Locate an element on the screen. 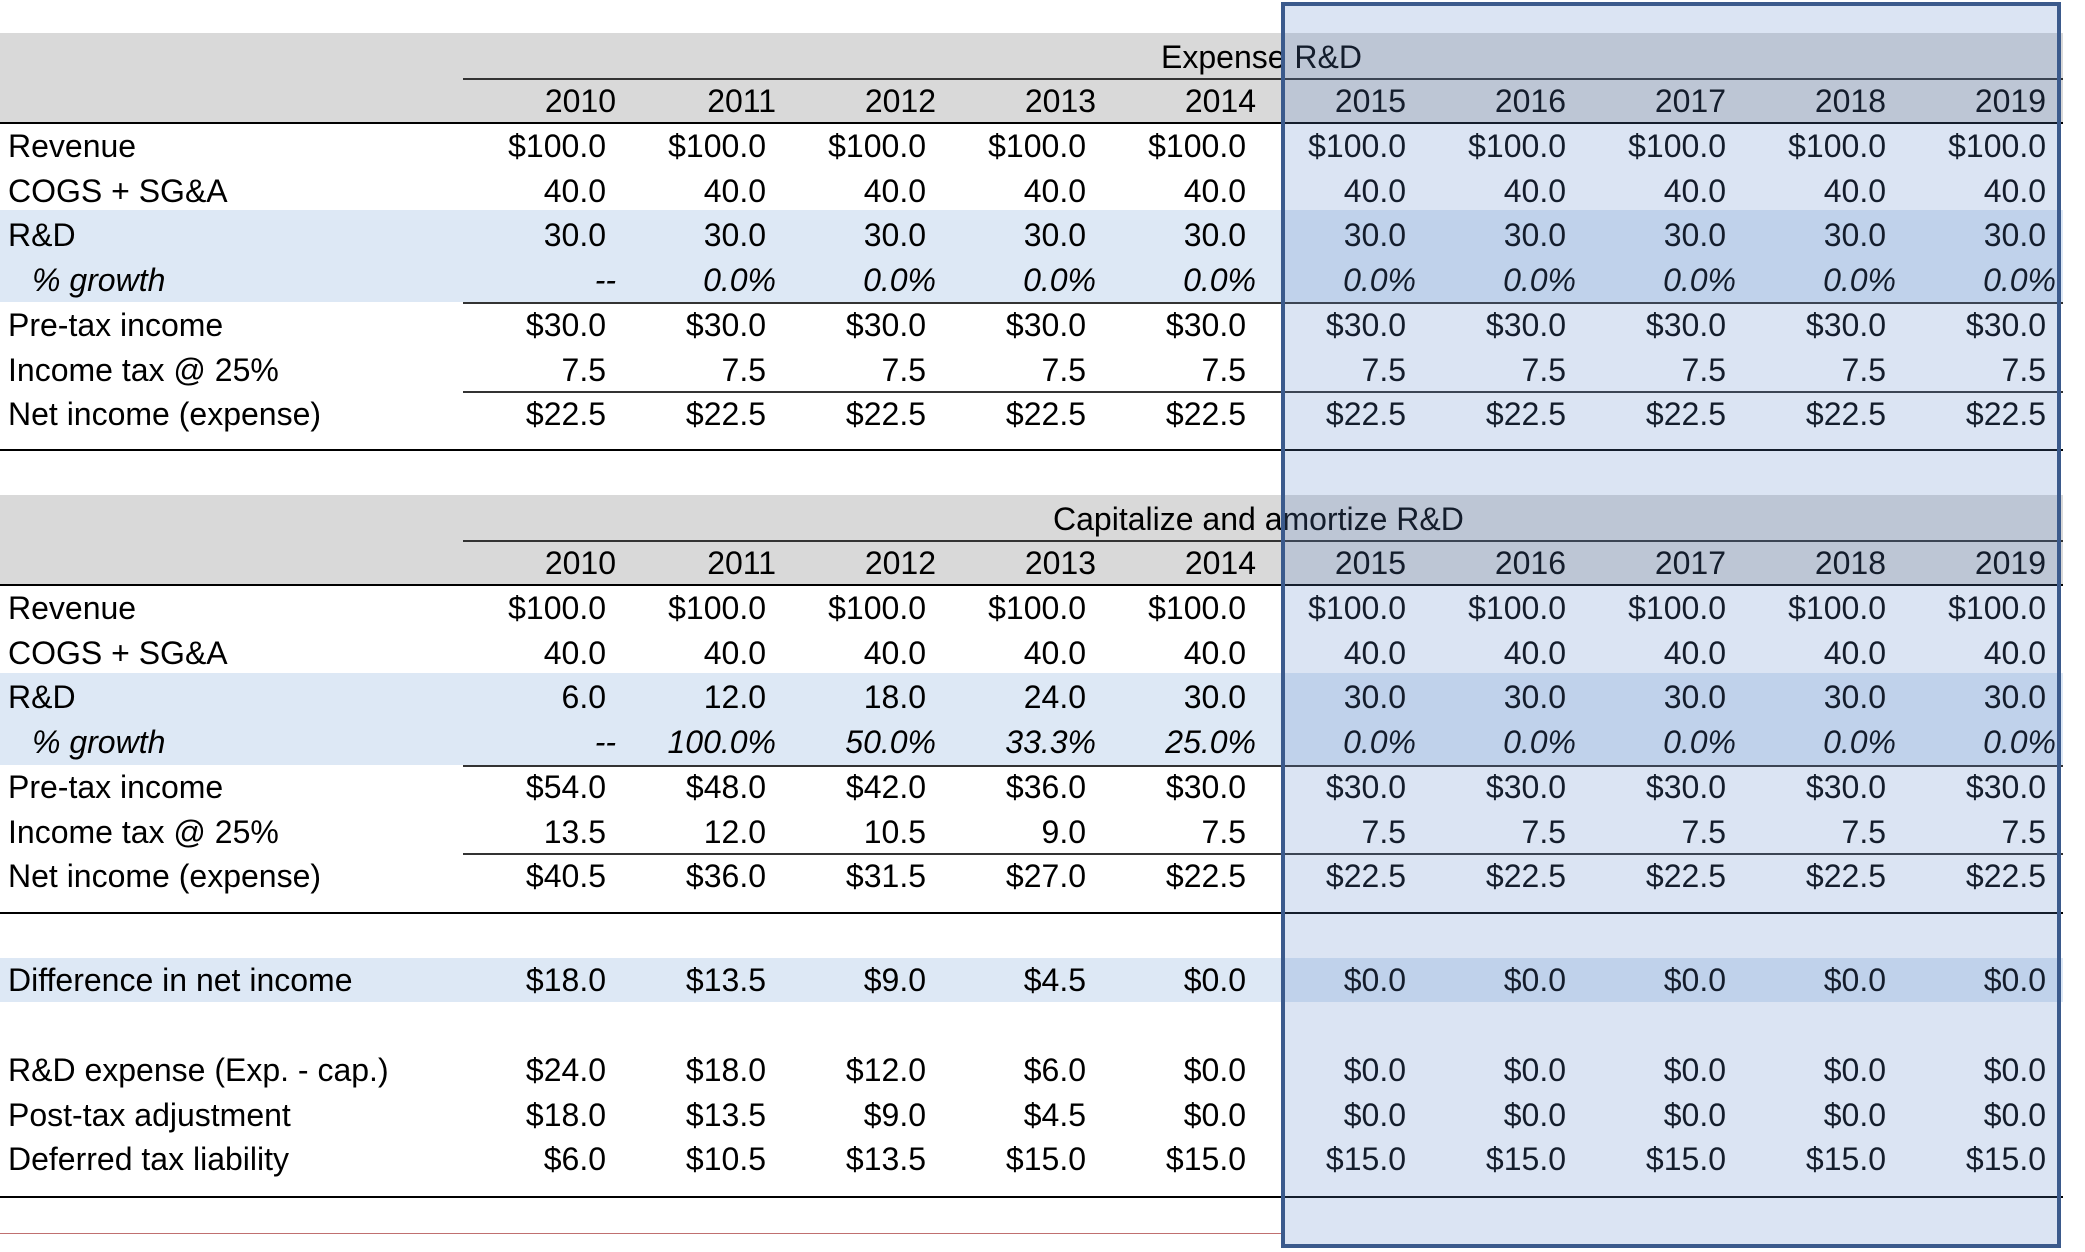 This screenshot has height=1252, width=2085. row-label: R&D is located at coordinates (42, 235).